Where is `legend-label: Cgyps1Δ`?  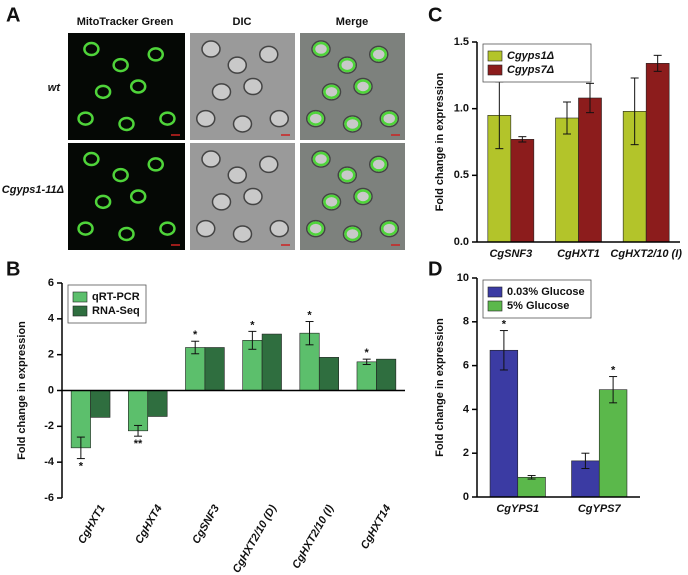 legend-label: Cgyps1Δ is located at coordinates (530, 56).